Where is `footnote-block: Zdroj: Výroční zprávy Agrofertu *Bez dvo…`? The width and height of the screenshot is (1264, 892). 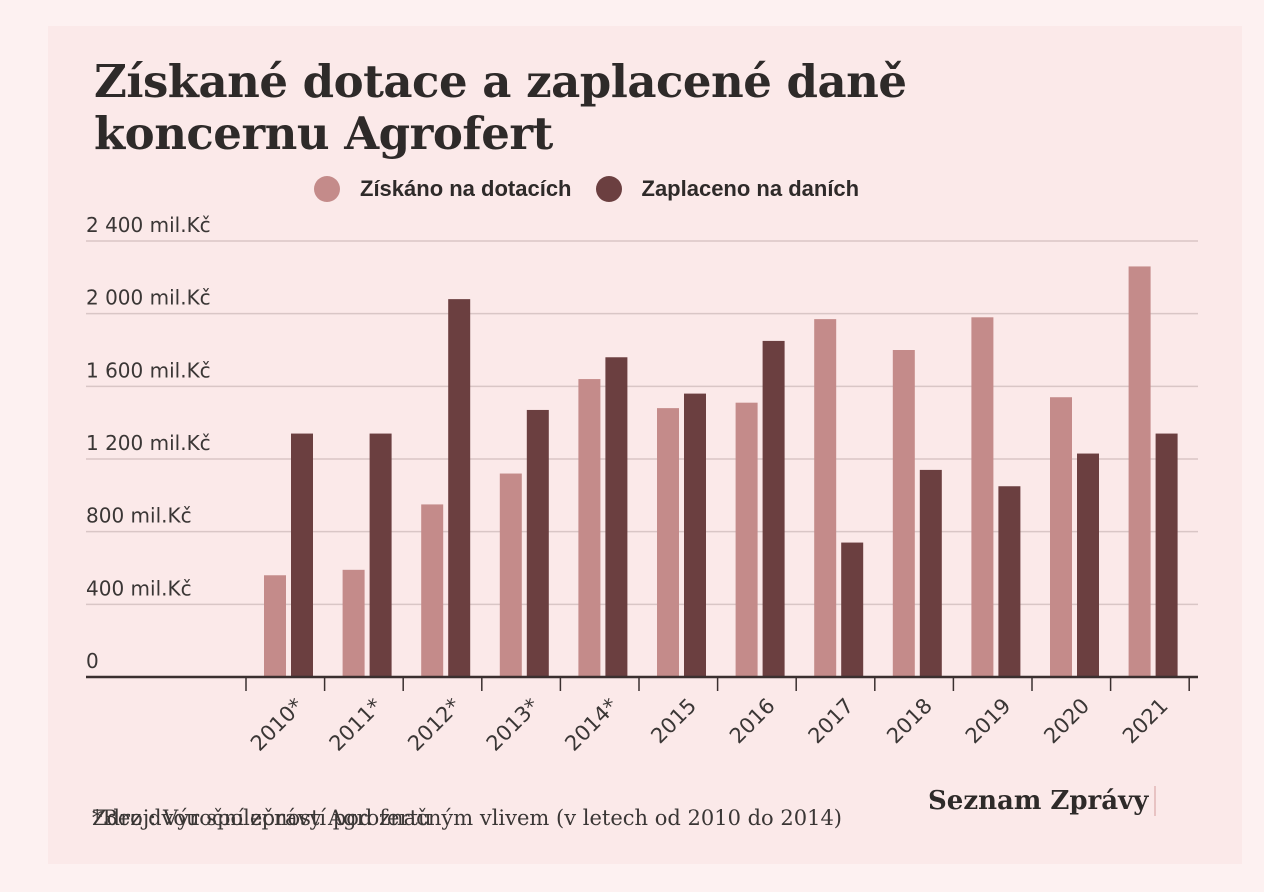
footnote-block: Zdroj: Výroční zprávy Agrofertu *Bez dvo… is located at coordinates (492, 818).